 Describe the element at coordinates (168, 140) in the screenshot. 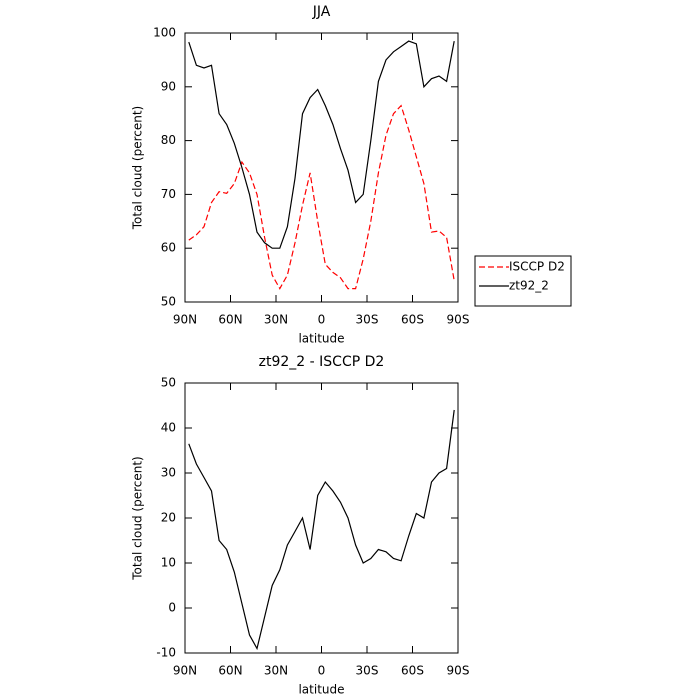

I see `y-tick-label: 80` at that location.